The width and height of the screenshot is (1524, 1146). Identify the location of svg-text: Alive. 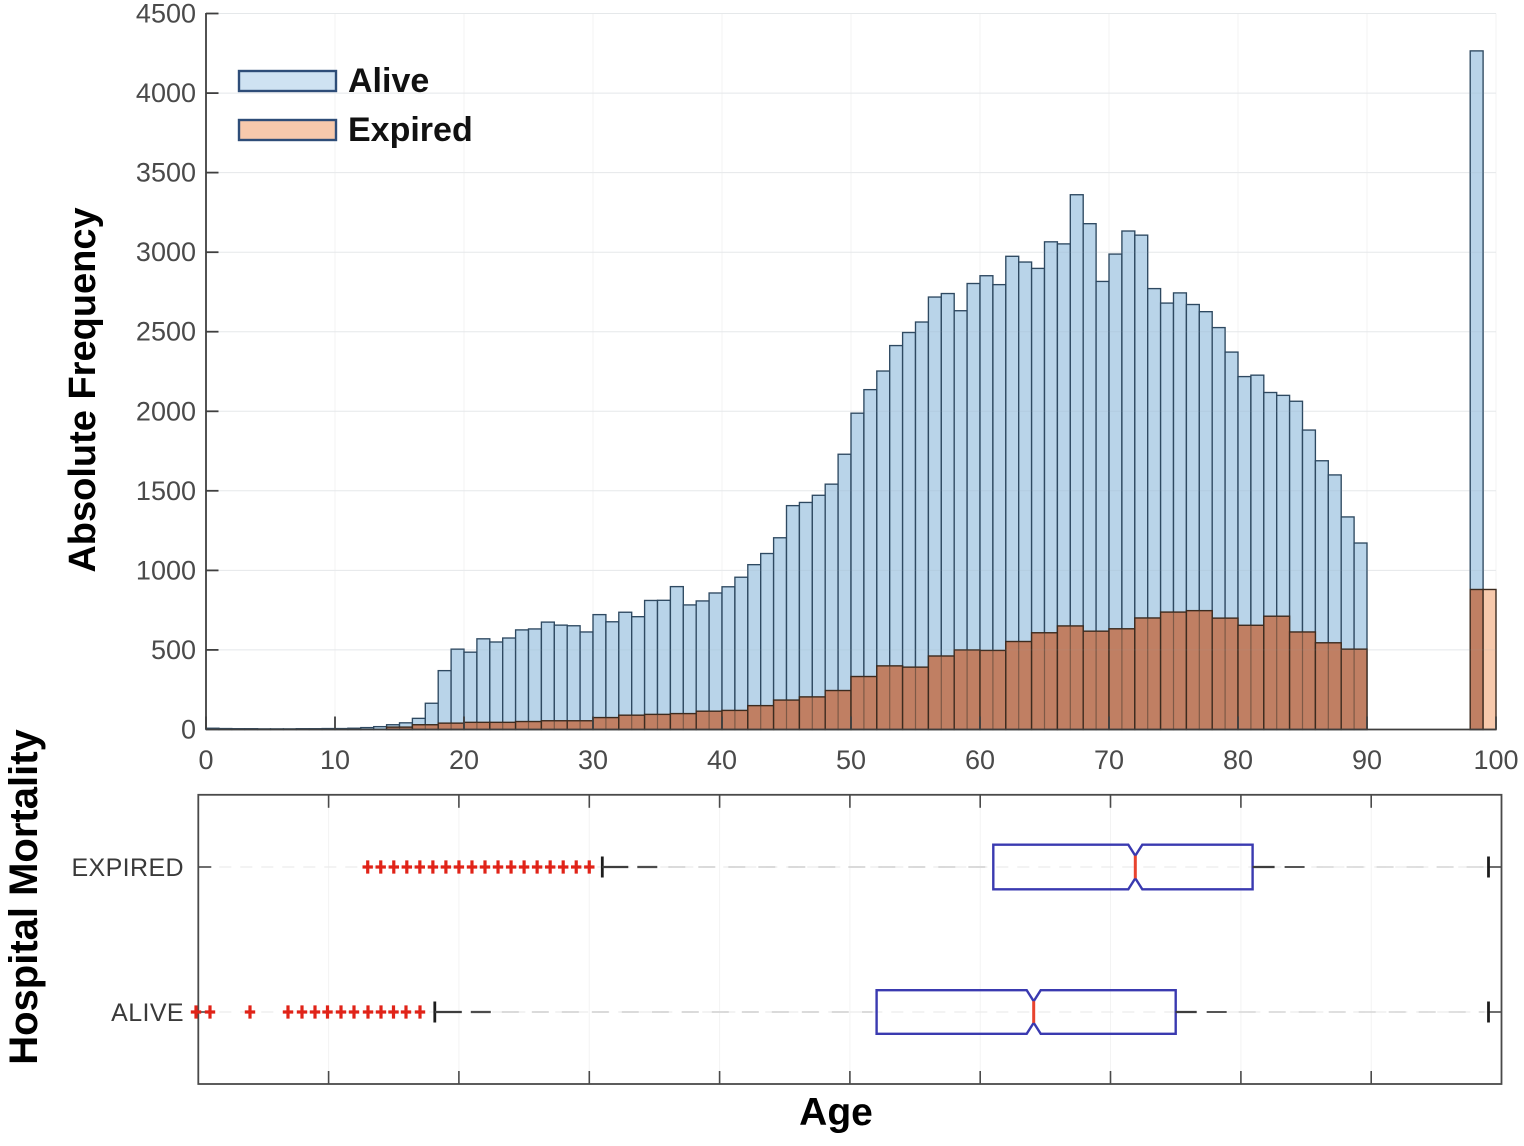
(388, 81).